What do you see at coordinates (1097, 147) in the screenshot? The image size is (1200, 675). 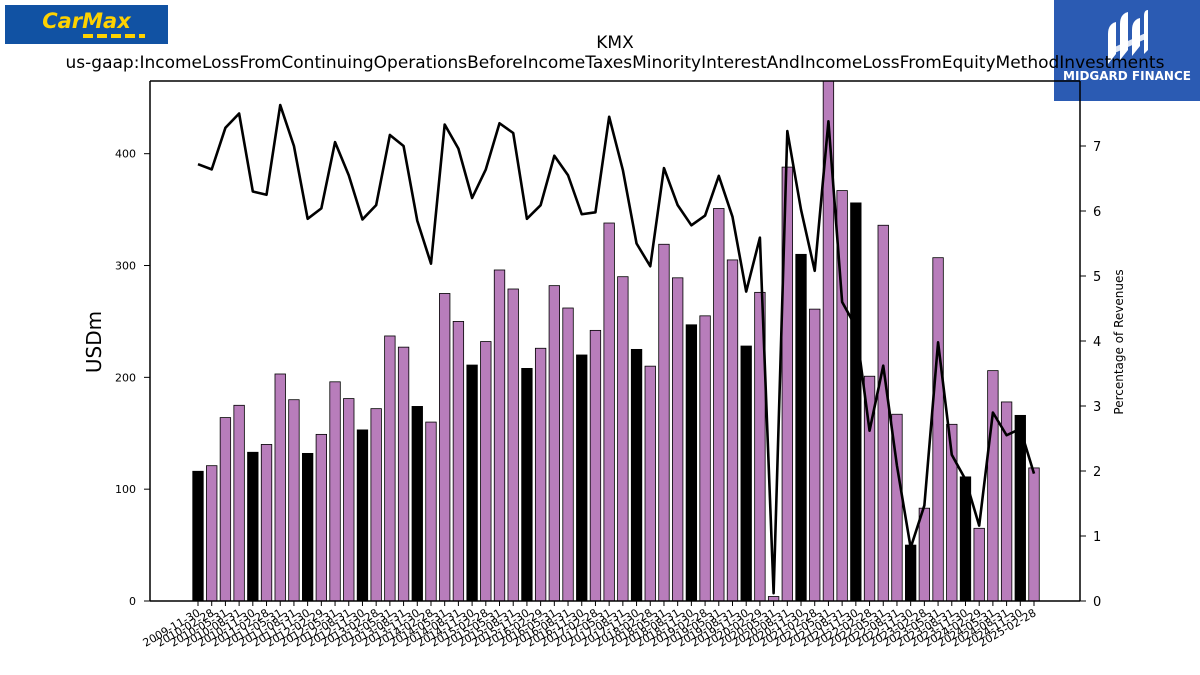 I see `y2-tick-label: 7` at bounding box center [1097, 147].